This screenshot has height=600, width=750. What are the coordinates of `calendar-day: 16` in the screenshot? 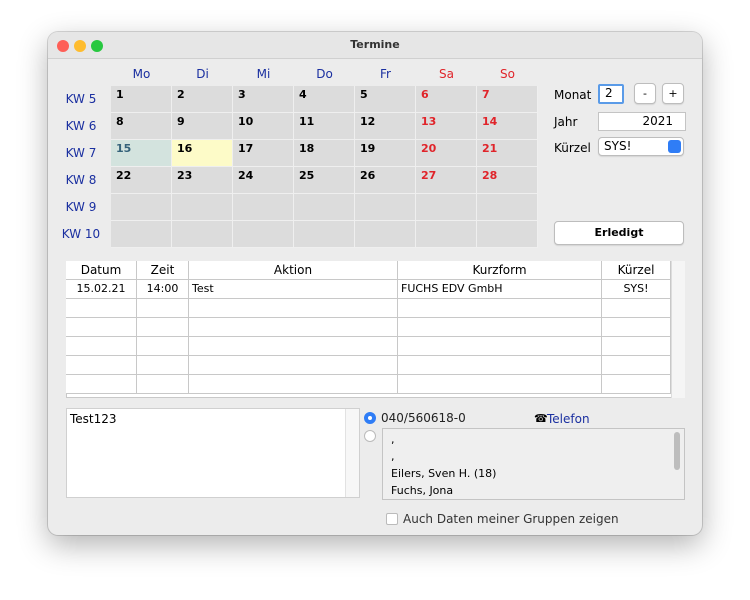 It's located at (202, 153).